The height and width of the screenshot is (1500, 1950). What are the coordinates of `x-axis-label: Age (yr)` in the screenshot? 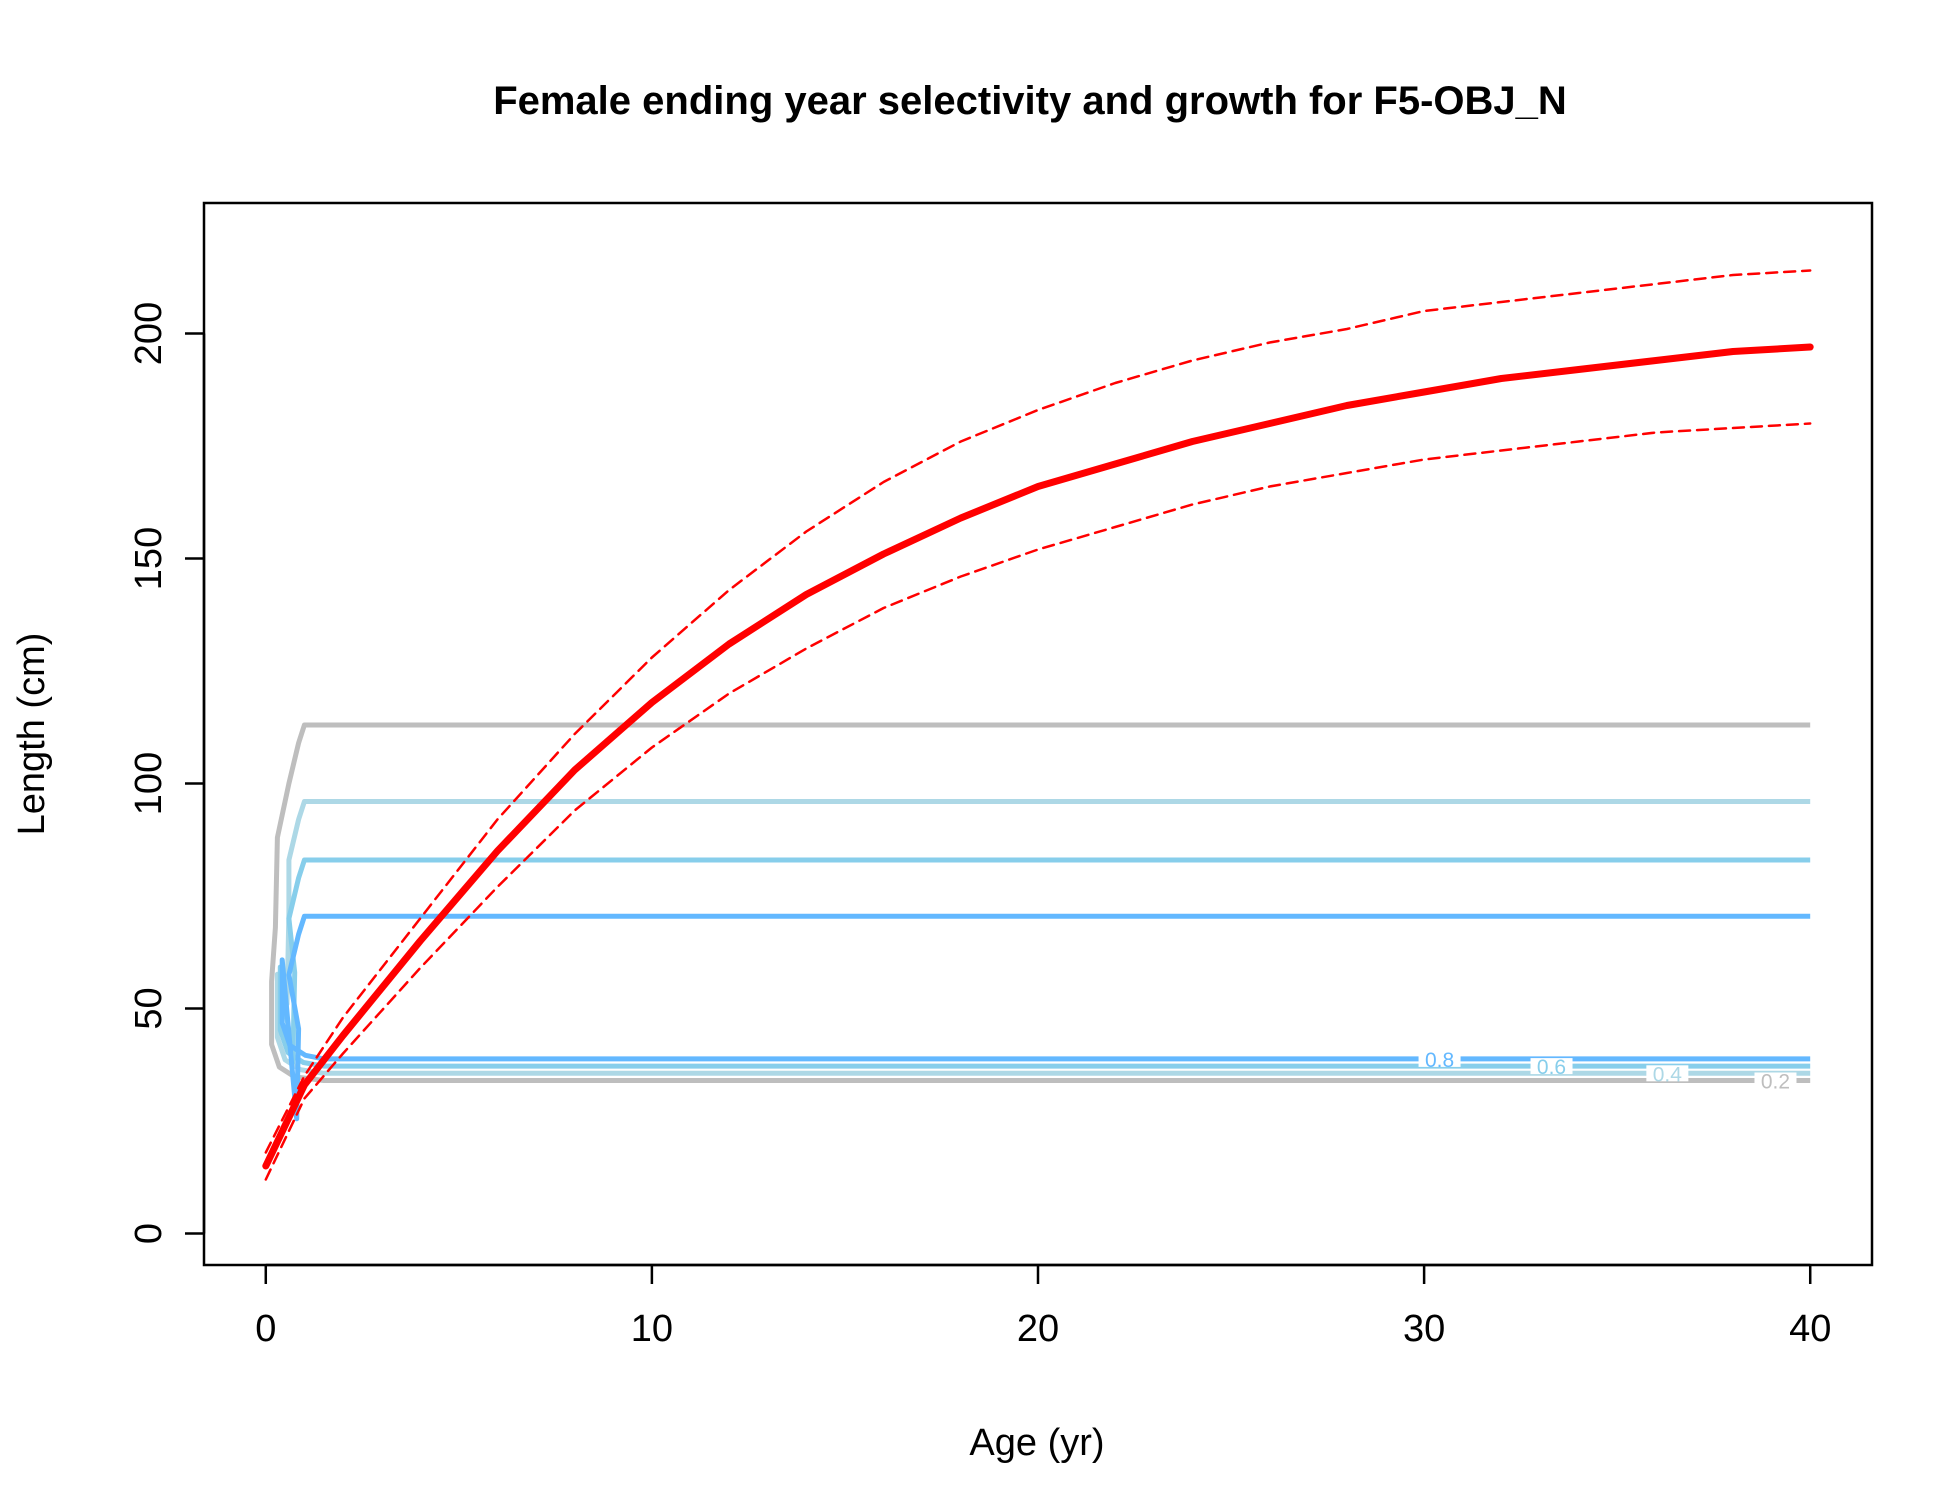 It's located at (1036, 1443).